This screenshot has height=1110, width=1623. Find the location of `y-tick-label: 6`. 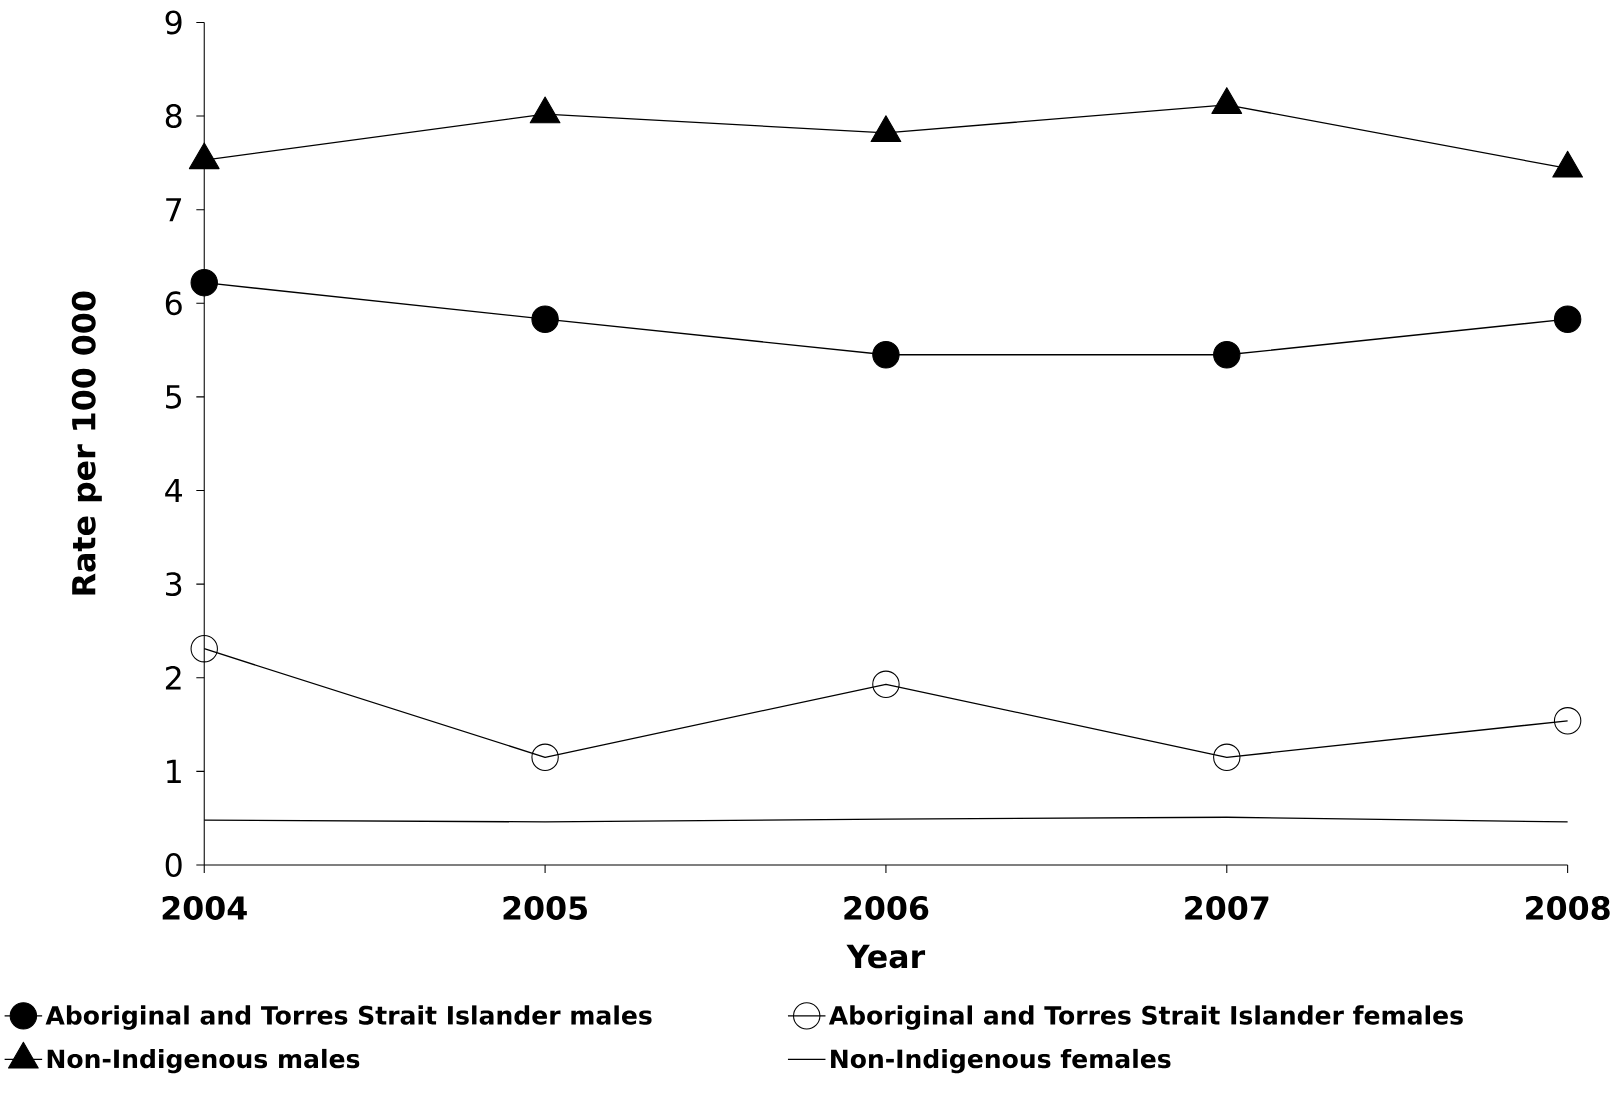

y-tick-label: 6 is located at coordinates (173, 303).